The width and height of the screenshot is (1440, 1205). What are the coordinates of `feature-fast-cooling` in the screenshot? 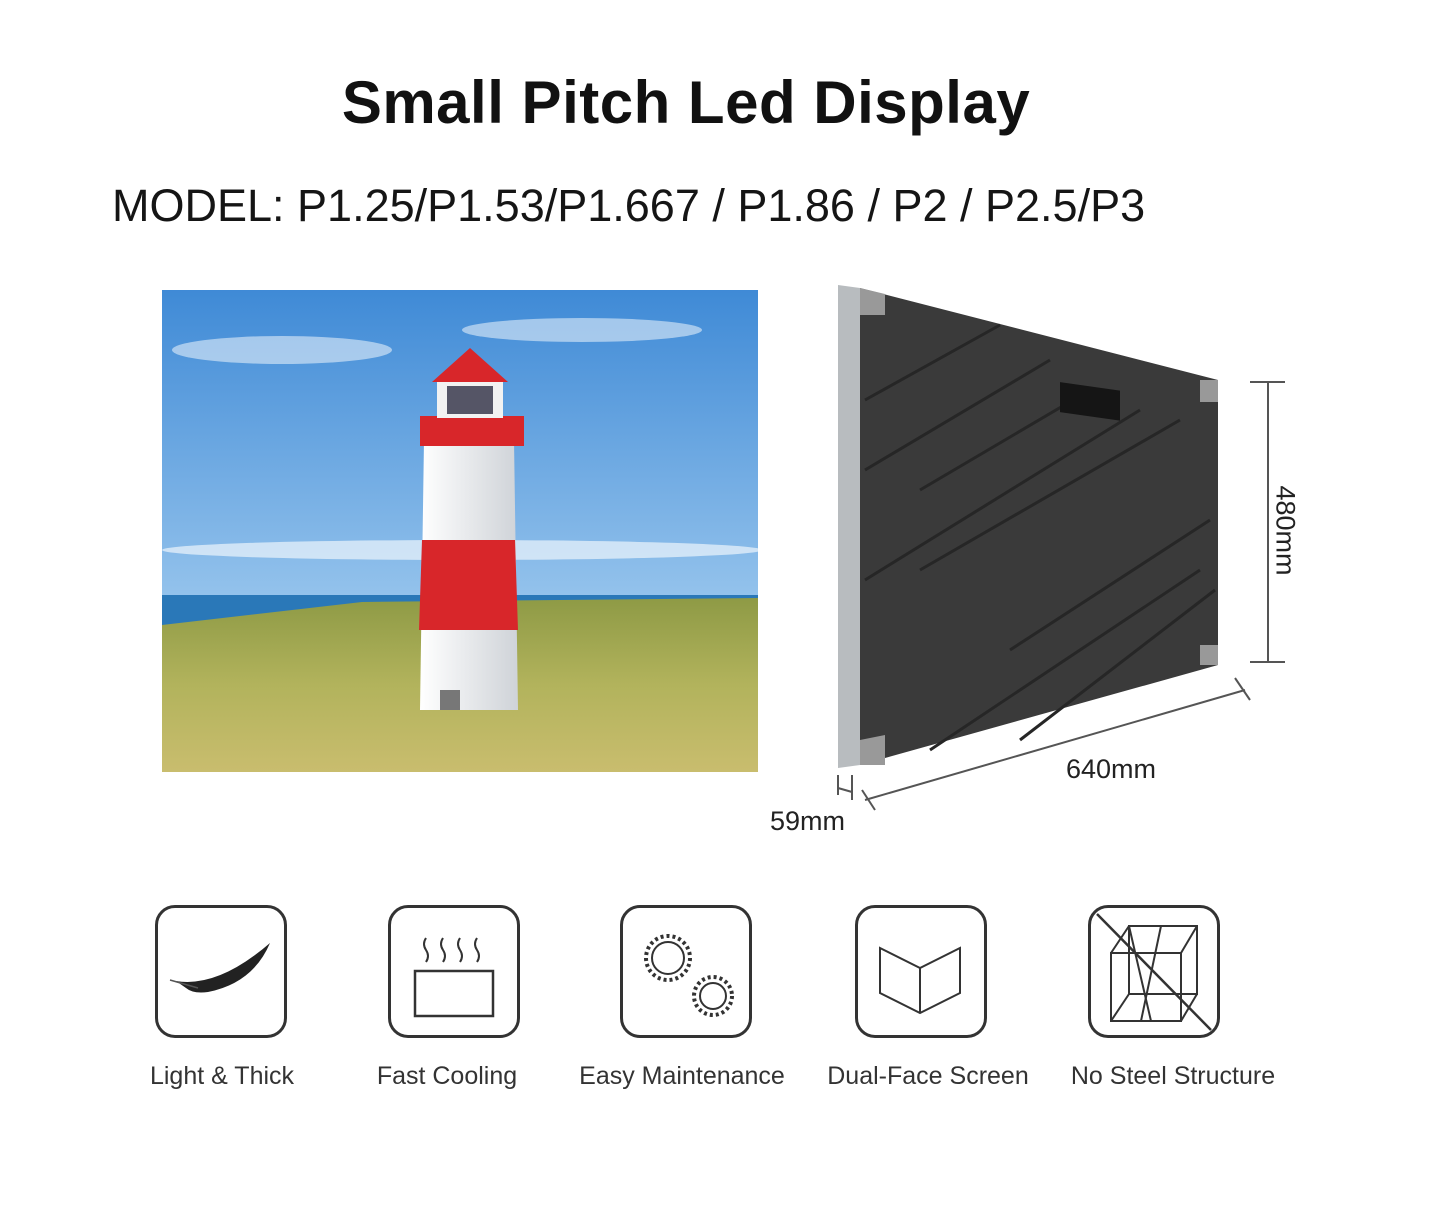 It's located at (454, 971).